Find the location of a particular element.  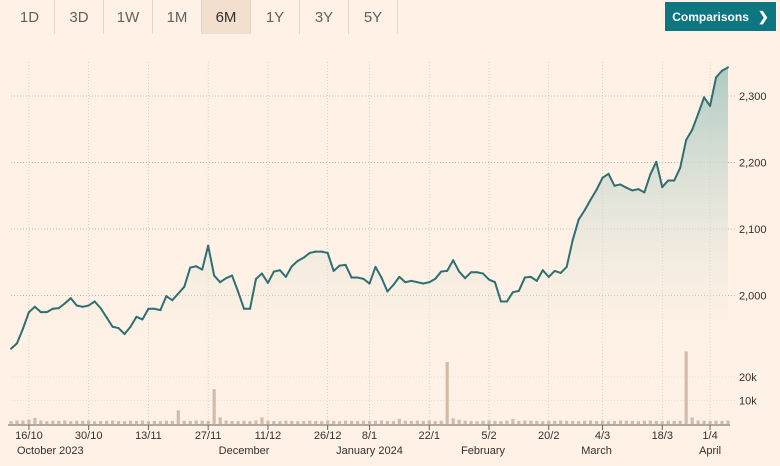

comparisons-button: Comparisons ❯ is located at coordinates (720, 16).